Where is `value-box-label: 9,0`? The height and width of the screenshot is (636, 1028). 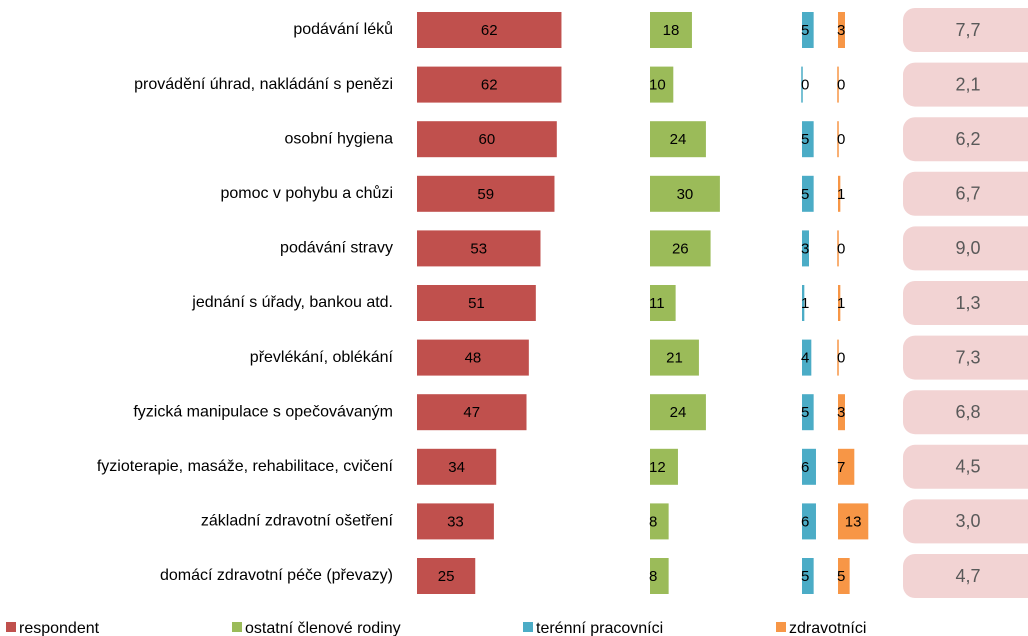
value-box-label: 9,0 is located at coordinates (967, 248).